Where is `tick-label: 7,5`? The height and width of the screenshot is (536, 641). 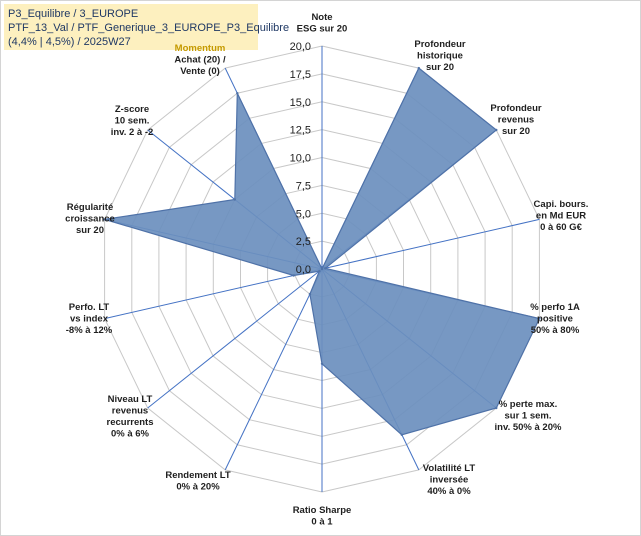
tick-label: 7,5 is located at coordinates (303, 186).